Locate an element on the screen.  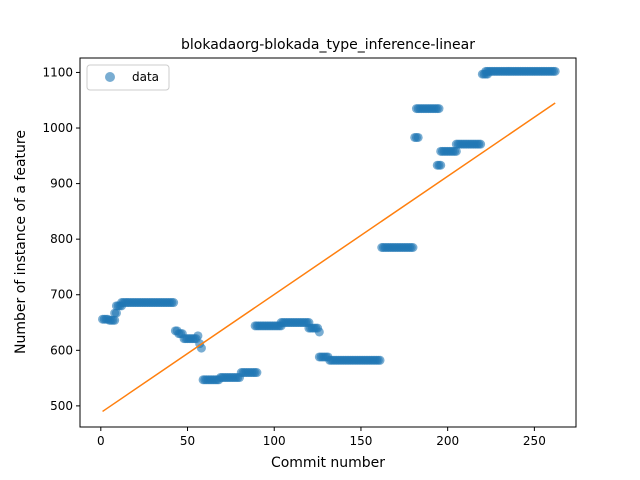
x-tick-label: 250 is located at coordinates (534, 441).